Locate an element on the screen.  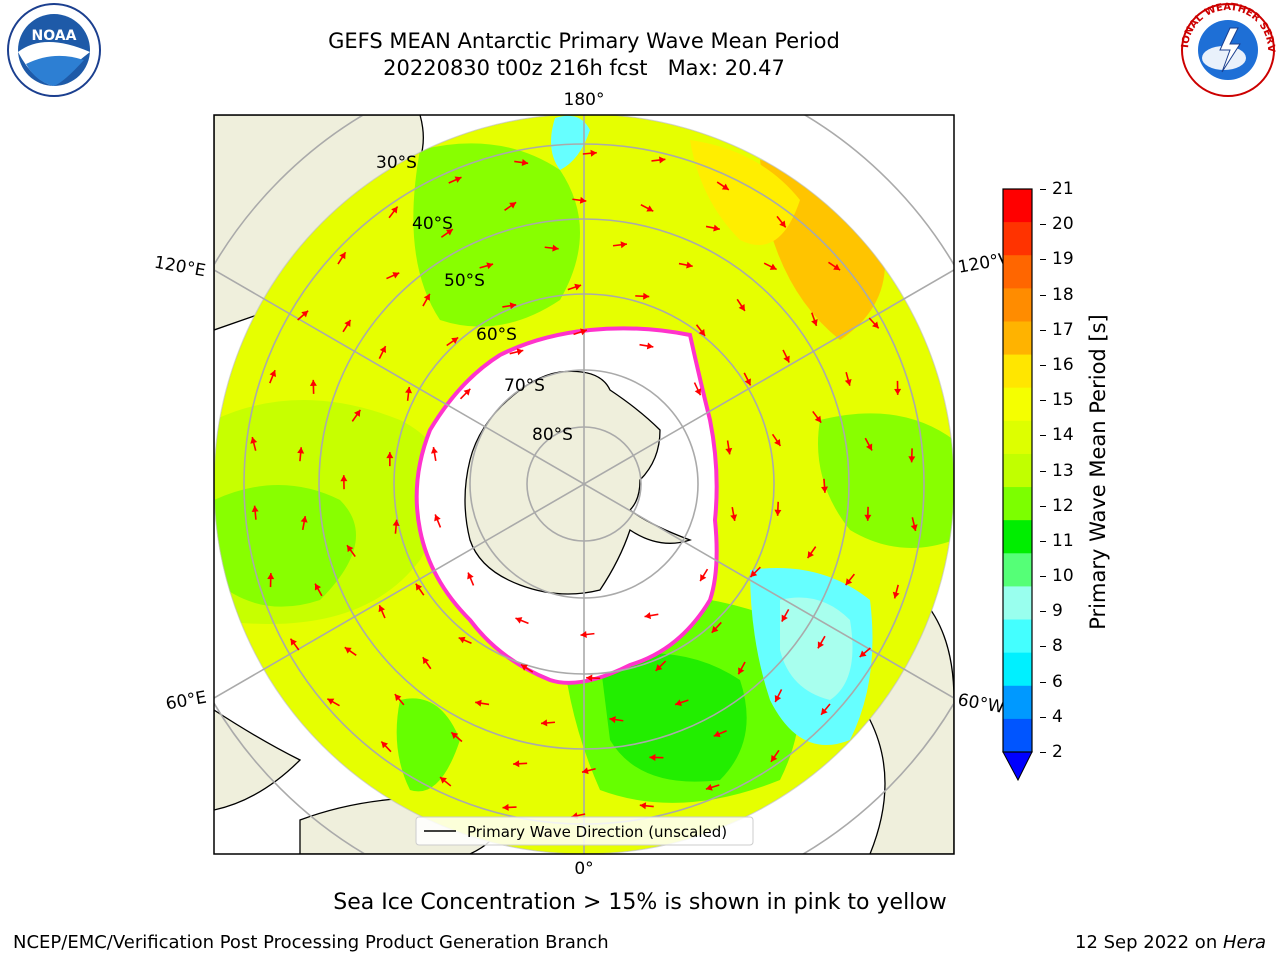
colorbar-tick-label: 4 is located at coordinates (1057, 716).